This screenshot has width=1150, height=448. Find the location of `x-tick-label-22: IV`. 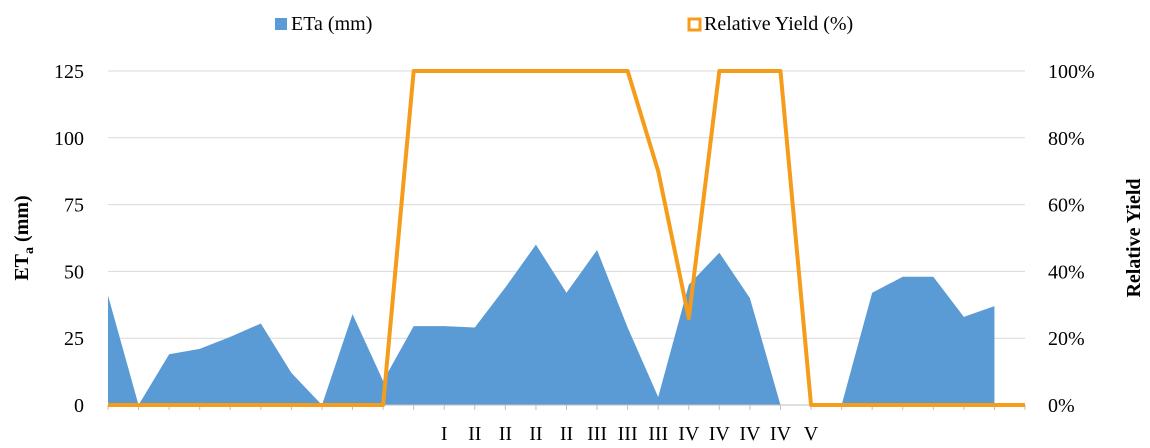

x-tick-label-22: IV is located at coordinates (781, 434).